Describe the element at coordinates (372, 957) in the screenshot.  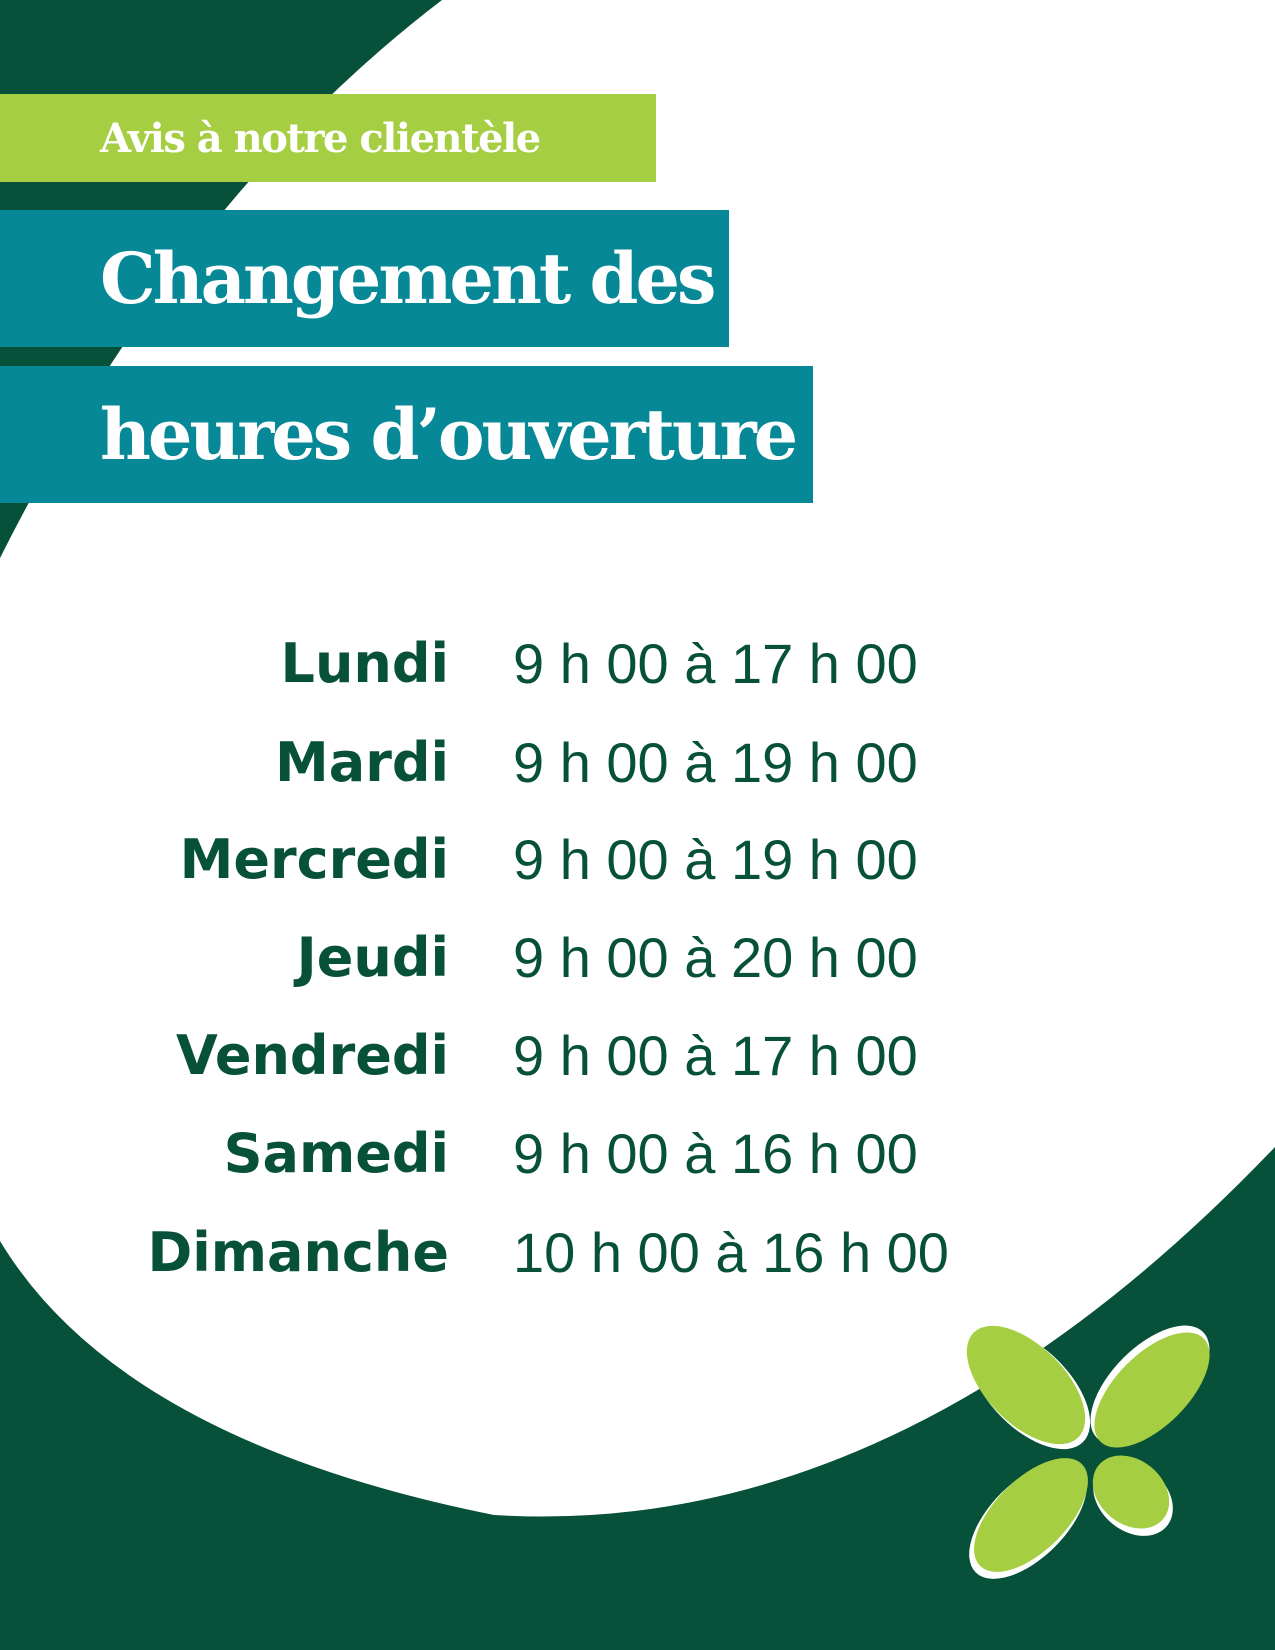
I see `day-label: Jeudi` at that location.